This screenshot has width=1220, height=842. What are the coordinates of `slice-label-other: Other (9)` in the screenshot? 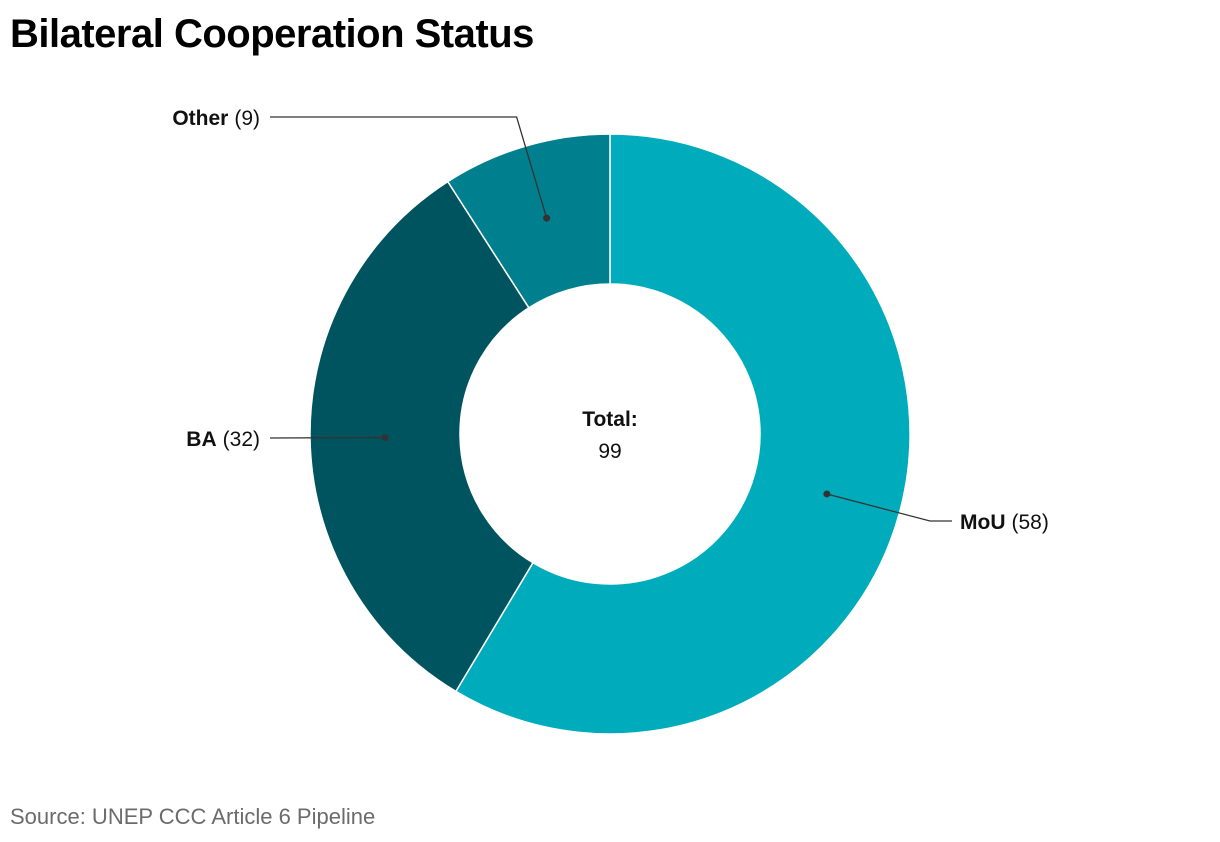 It's located at (216, 118).